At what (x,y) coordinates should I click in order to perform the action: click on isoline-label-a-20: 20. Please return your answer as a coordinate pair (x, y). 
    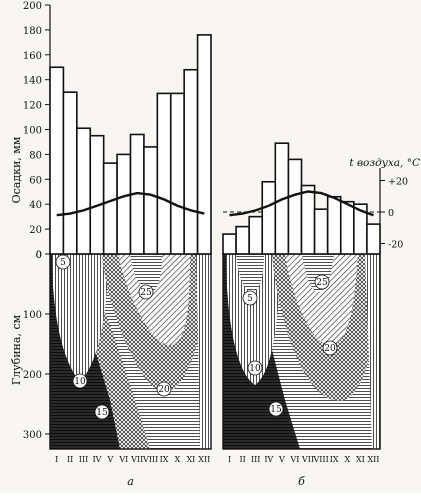
    Looking at the image, I should click on (164, 390).